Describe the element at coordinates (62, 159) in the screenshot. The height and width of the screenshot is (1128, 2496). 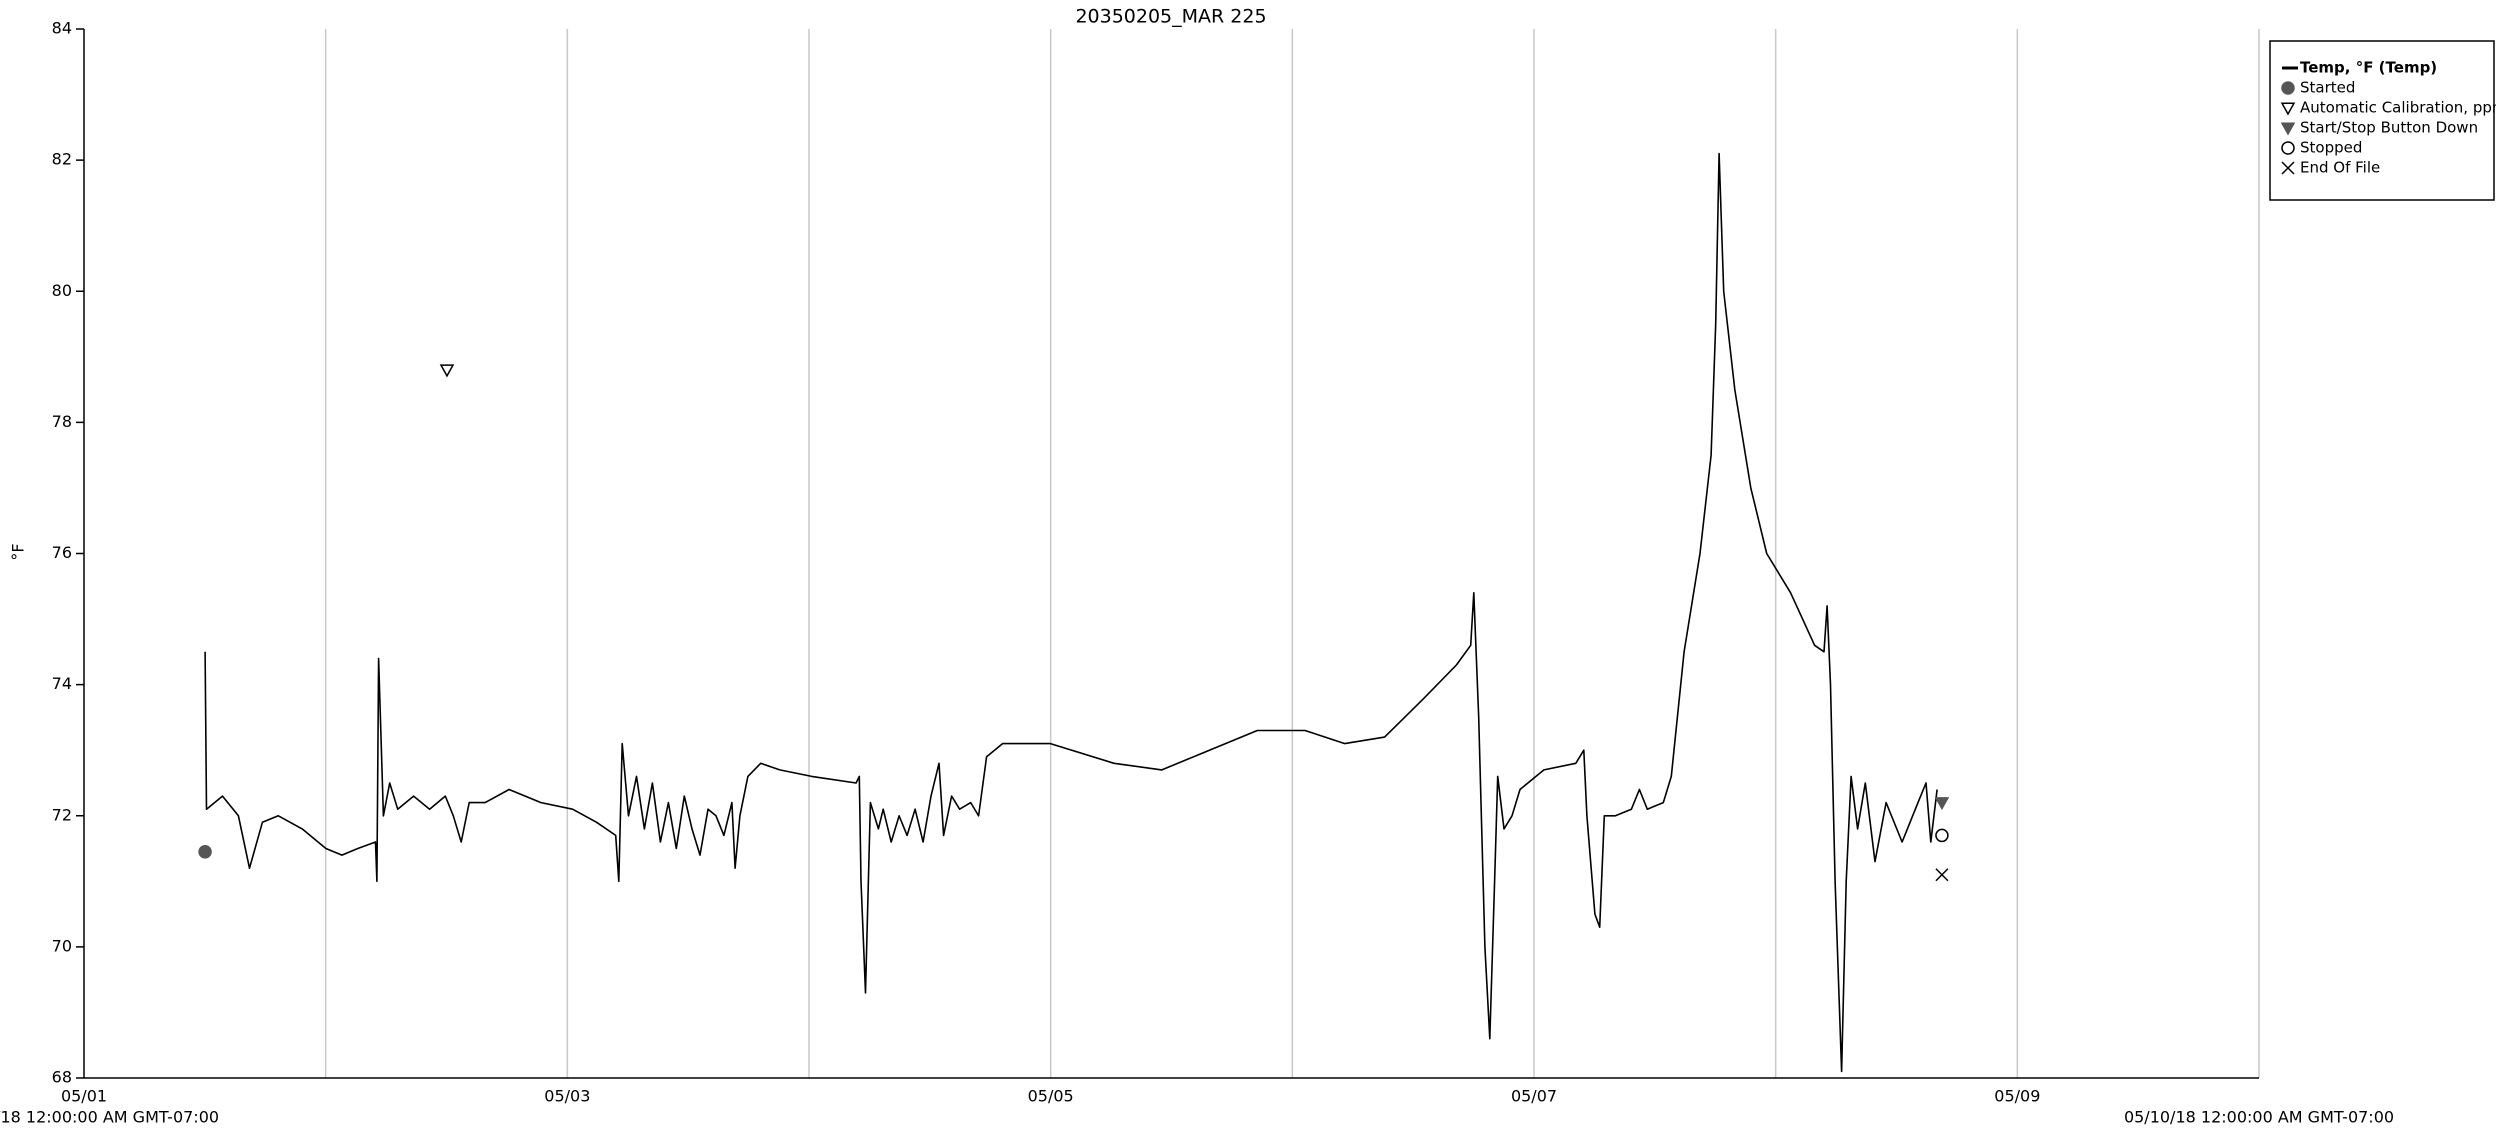
I see `y-tick-label: 82` at that location.